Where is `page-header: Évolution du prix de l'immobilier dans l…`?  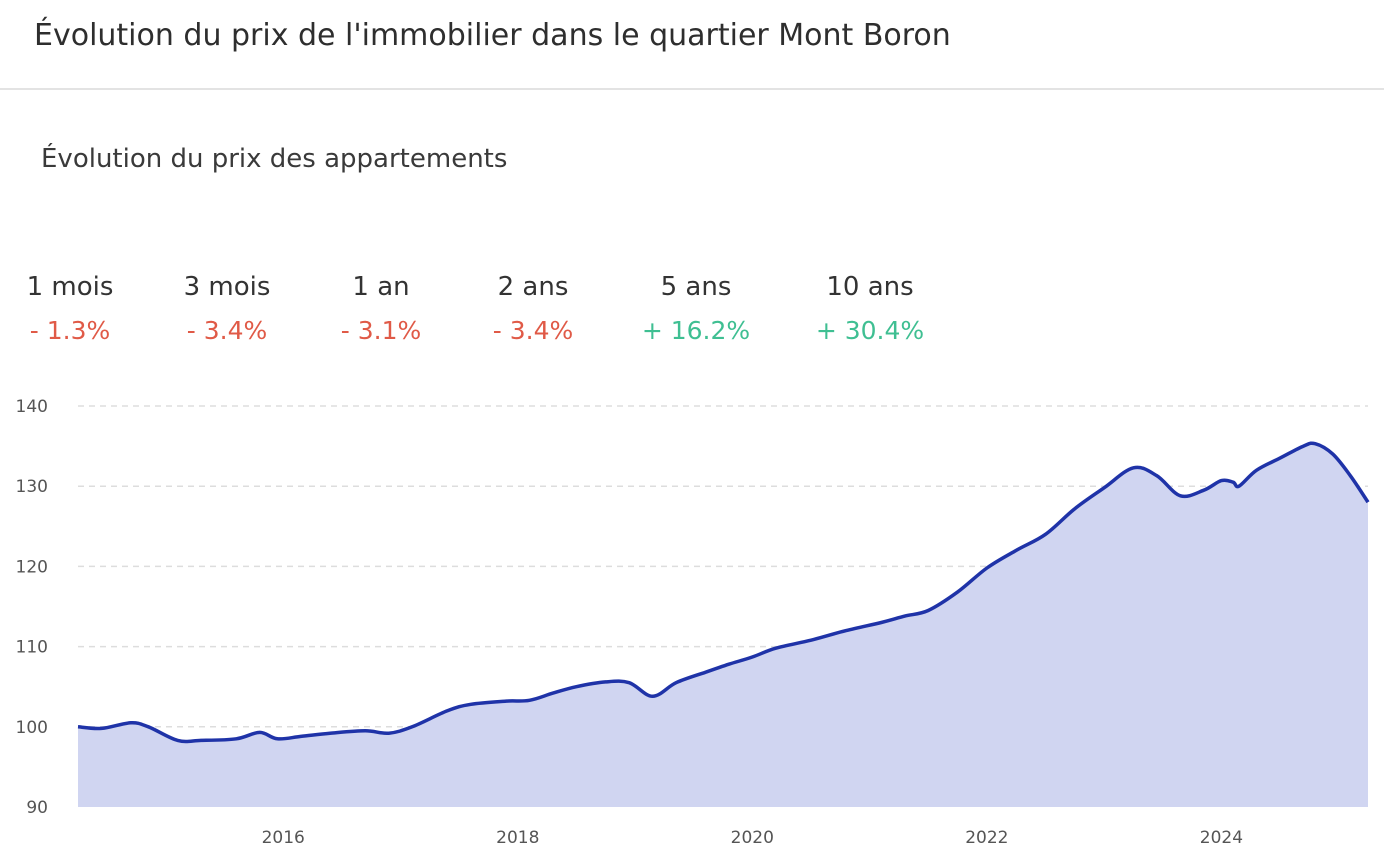
page-header: Évolution du prix de l'immobilier dans l… is located at coordinates (692, 45).